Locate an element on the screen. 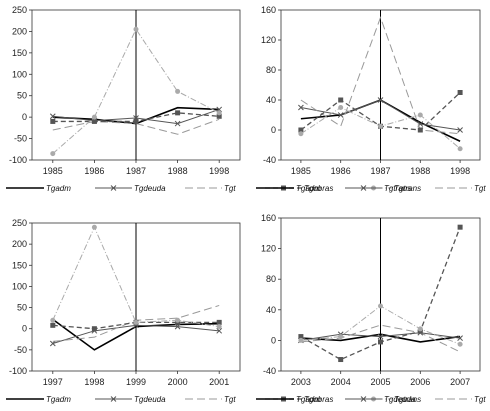 The image size is (490, 411). x-tick-label: 1999 is located at coordinates (136, 382).